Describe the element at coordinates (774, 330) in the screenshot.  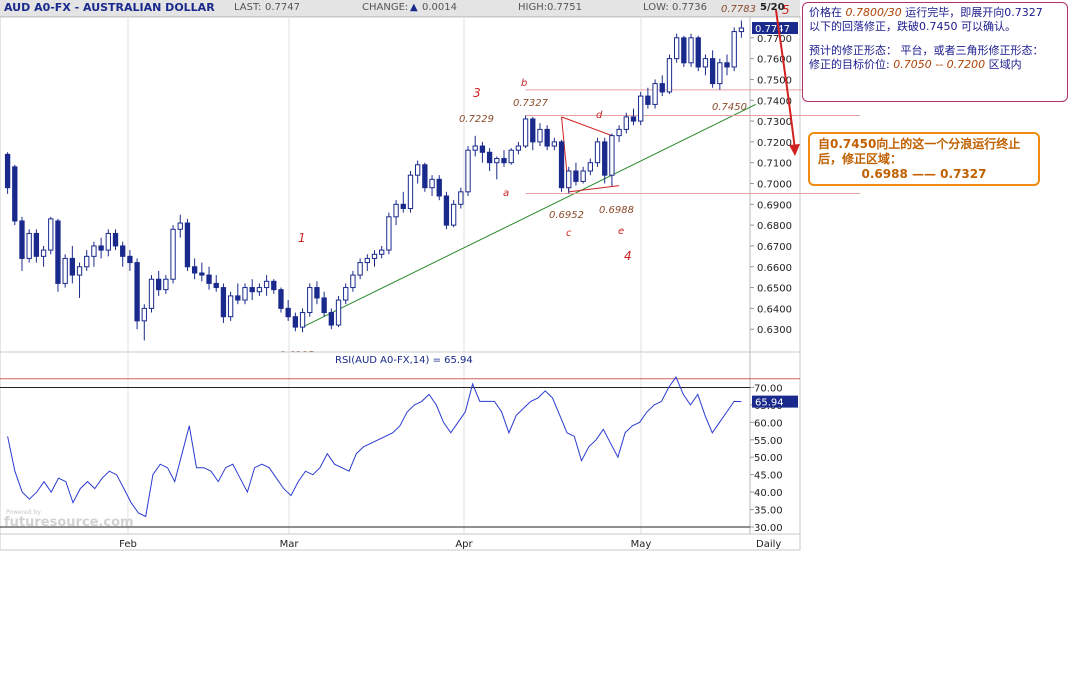
I see `price-tick-label: 0.6300` at that location.